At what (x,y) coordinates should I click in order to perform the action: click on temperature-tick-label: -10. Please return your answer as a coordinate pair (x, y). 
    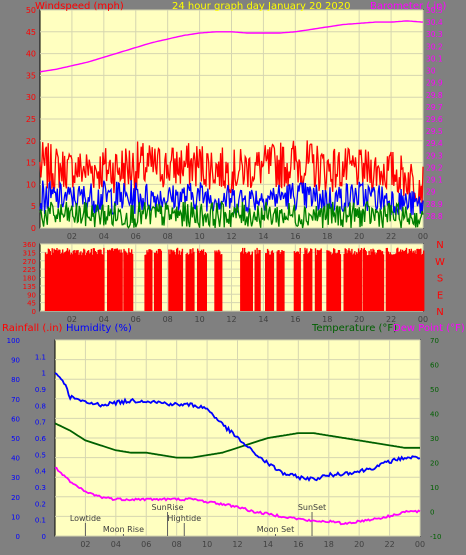
    Looking at the image, I should click on (435, 537).